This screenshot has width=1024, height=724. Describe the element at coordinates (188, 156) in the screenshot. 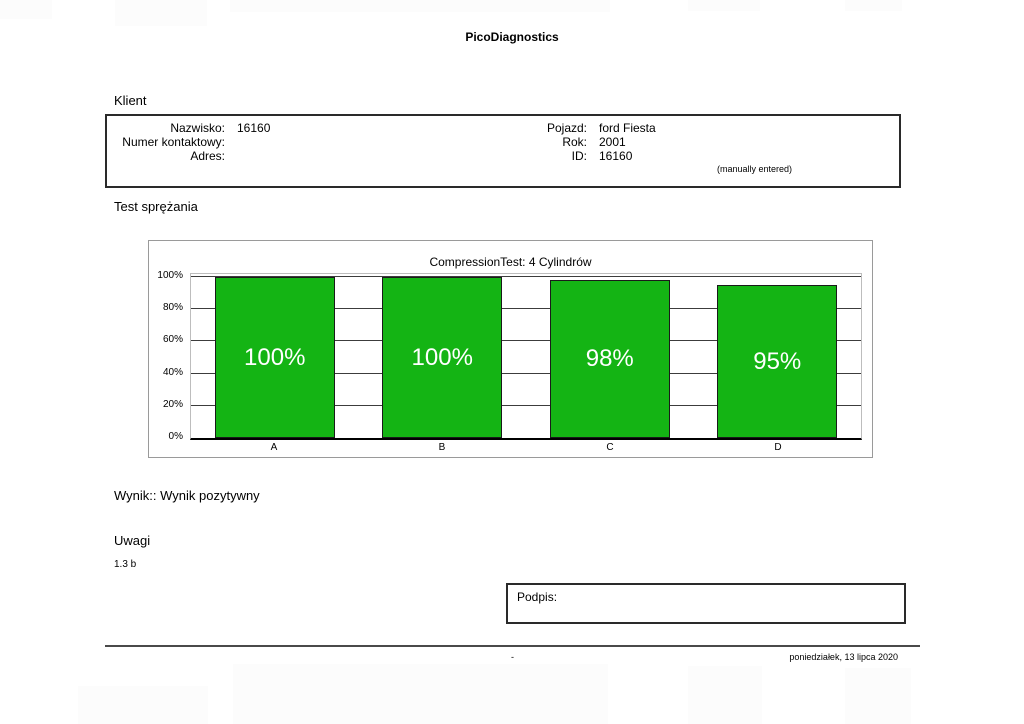

I see `field-row-adres: Adres:` at that location.